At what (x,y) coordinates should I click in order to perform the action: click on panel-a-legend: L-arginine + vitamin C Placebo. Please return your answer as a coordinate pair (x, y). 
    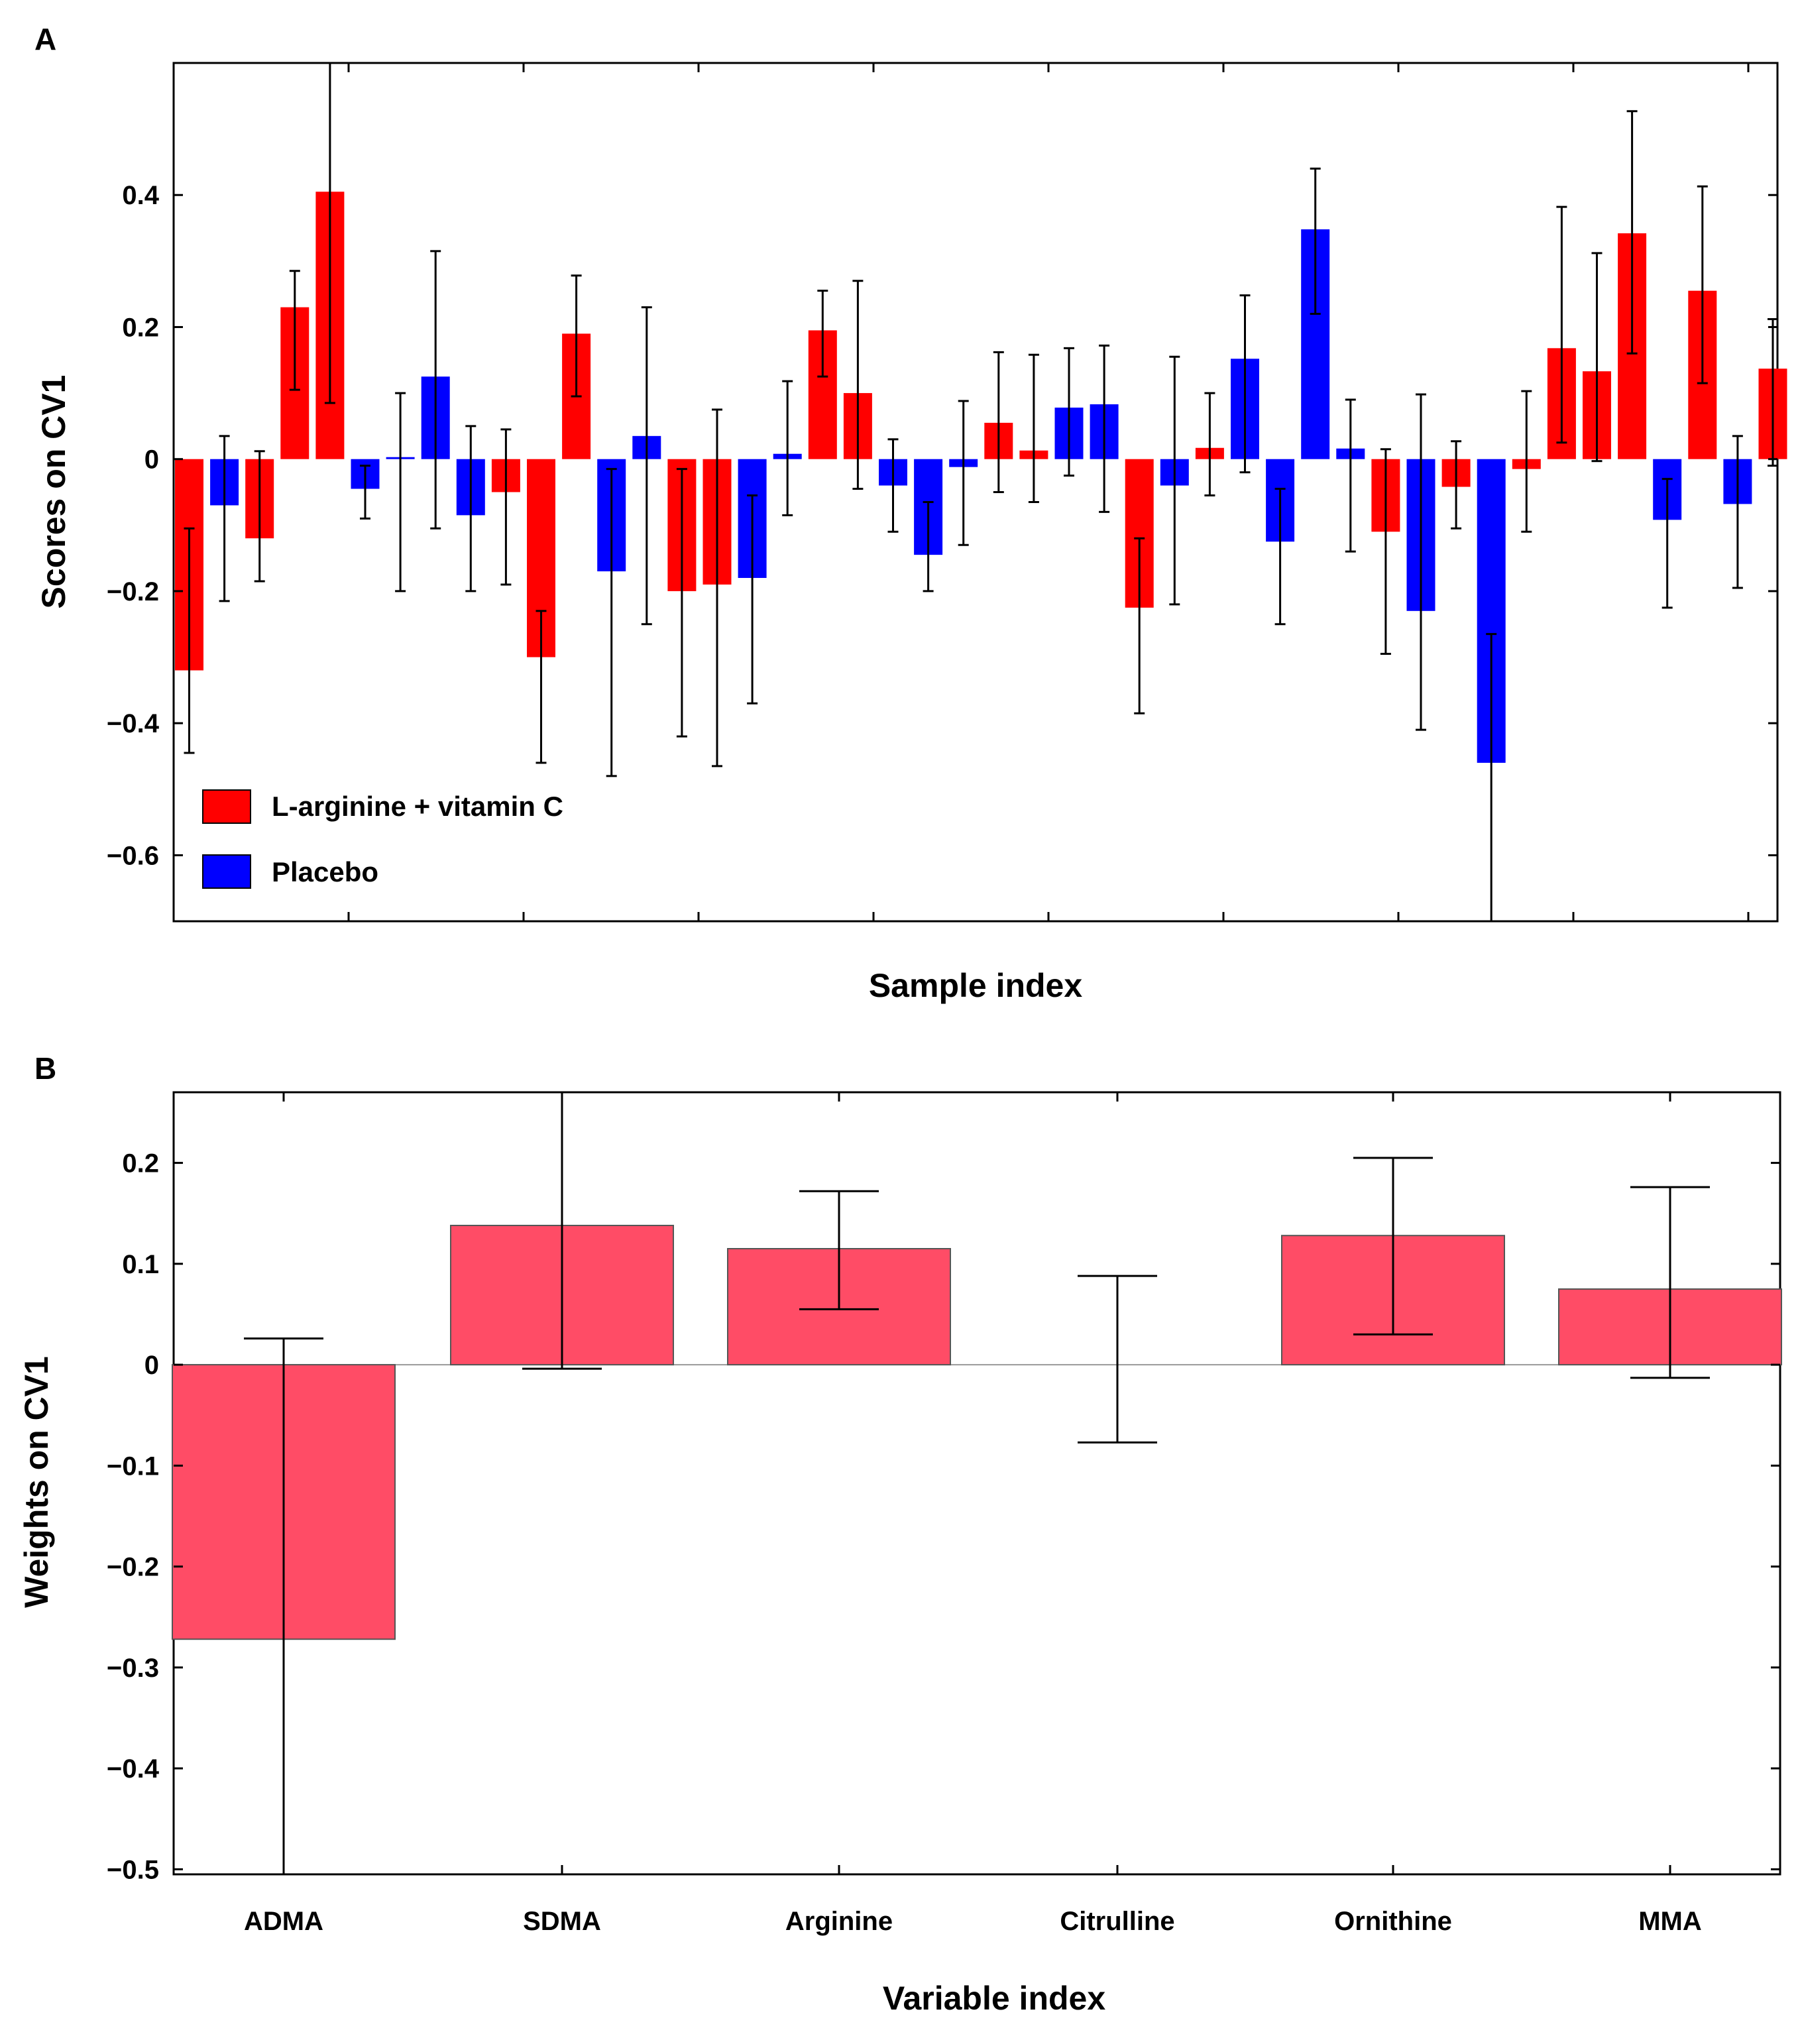
    Looking at the image, I should click on (382, 839).